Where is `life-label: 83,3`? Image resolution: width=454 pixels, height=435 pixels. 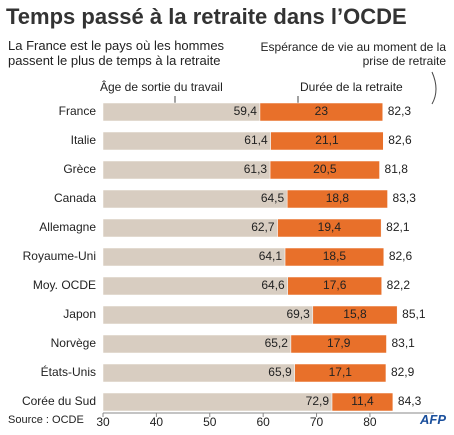
life-label: 83,3 is located at coordinates (405, 198).